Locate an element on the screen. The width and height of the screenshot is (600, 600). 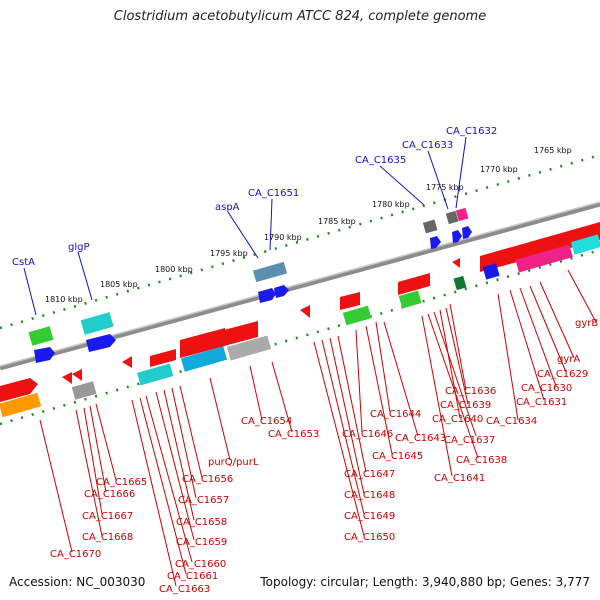
gene-label: CA_C1630 is located at coordinates (546, 388).